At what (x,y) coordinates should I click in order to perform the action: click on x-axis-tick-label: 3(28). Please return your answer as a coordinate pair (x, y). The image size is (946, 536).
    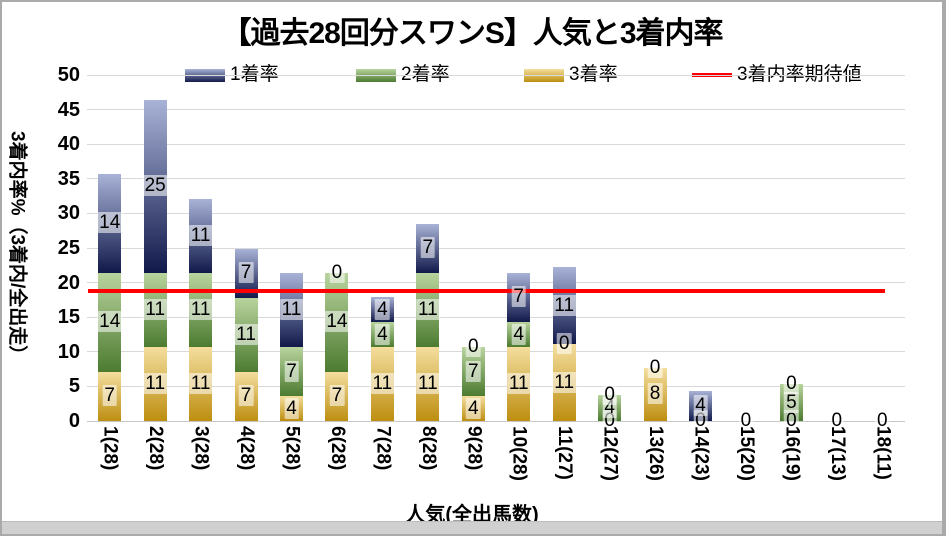
    Looking at the image, I should click on (201, 448).